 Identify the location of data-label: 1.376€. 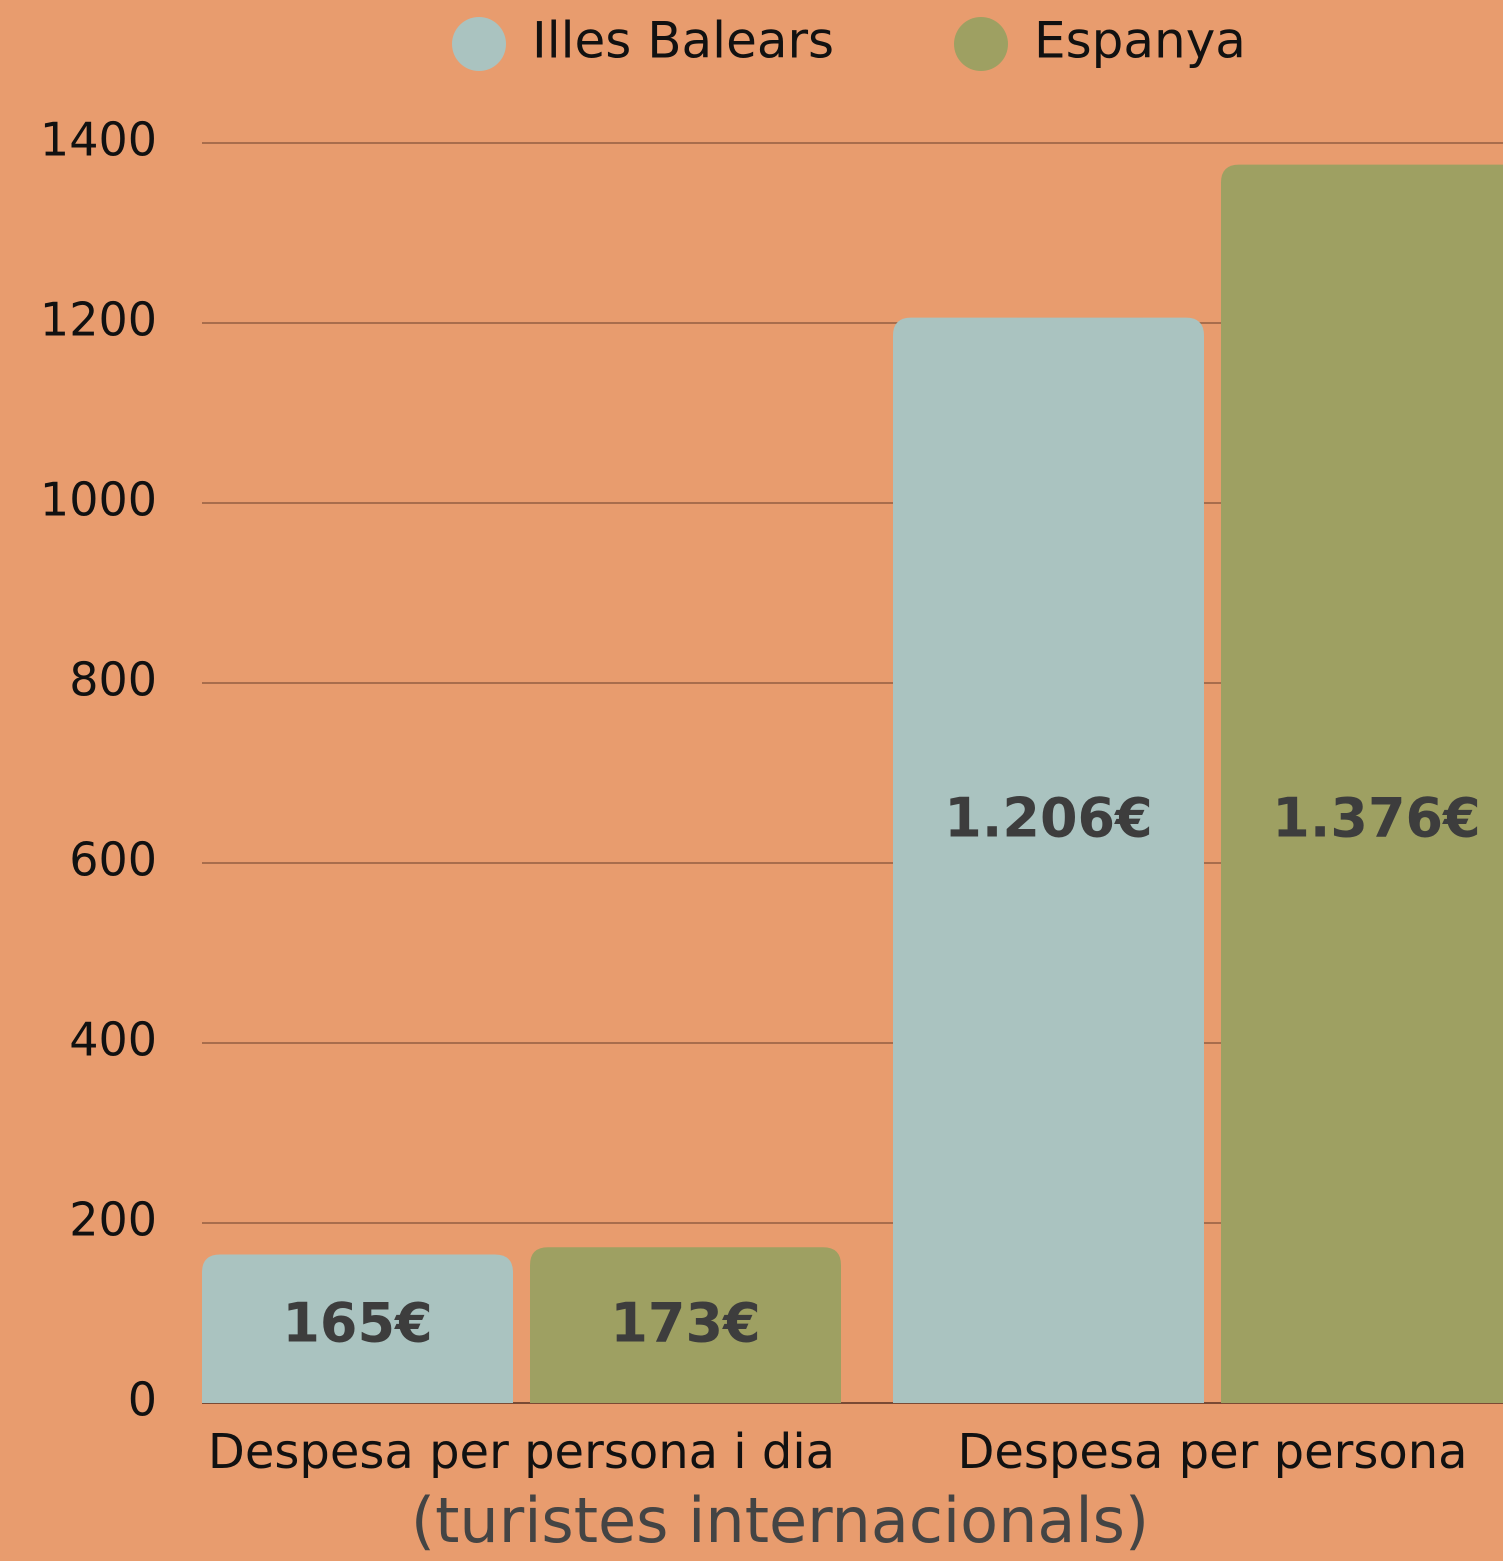
(1376, 818).